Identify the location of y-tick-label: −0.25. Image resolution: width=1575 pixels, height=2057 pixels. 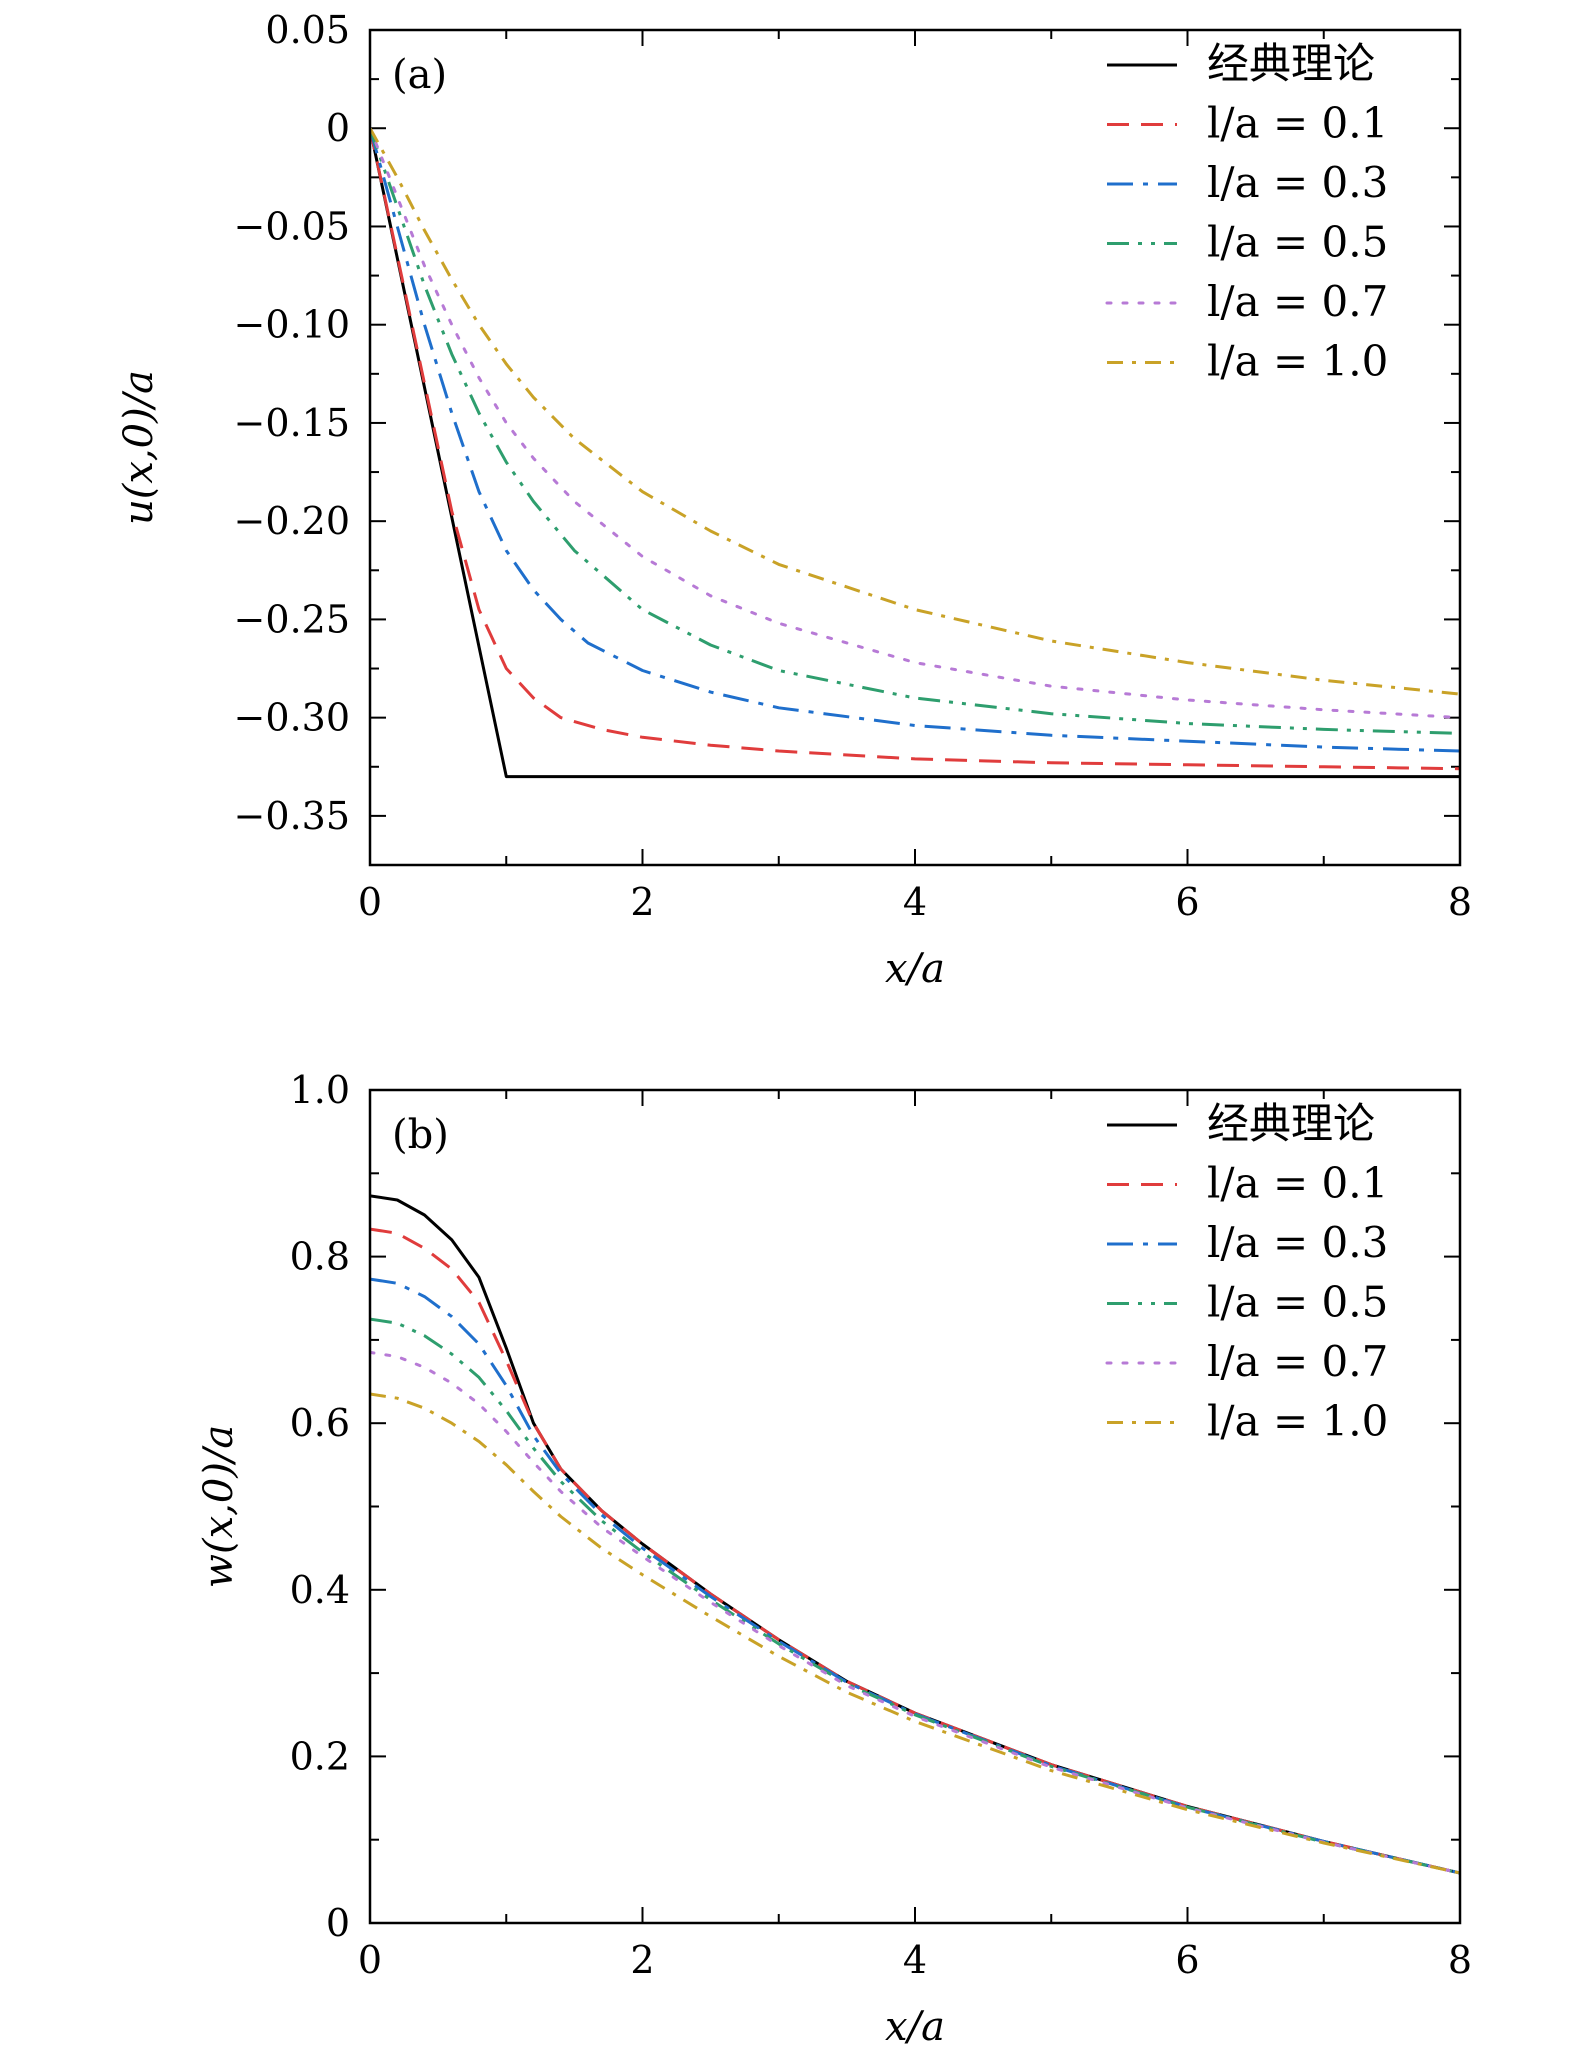
(292, 619).